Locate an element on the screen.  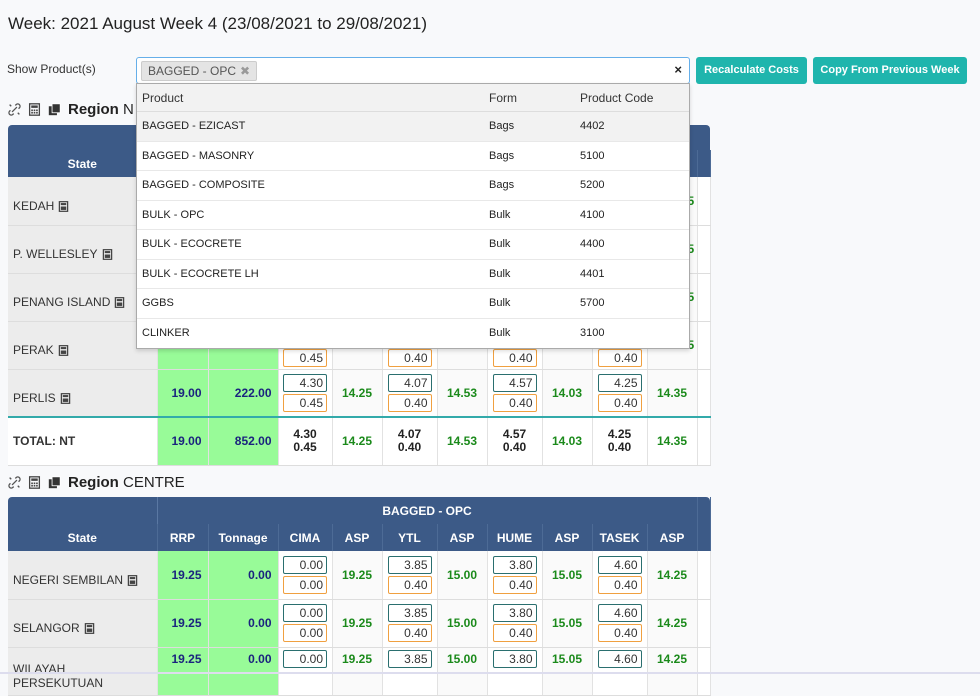
dropdown-option: BULK - ECOCRETE Bulk 4400 is located at coordinates (413, 245).